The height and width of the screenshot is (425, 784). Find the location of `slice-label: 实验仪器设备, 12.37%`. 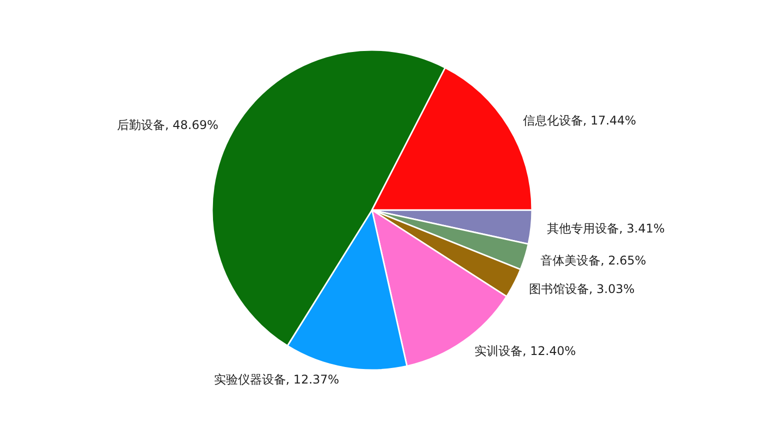

slice-label: 实验仪器设备, 12.37% is located at coordinates (277, 379).